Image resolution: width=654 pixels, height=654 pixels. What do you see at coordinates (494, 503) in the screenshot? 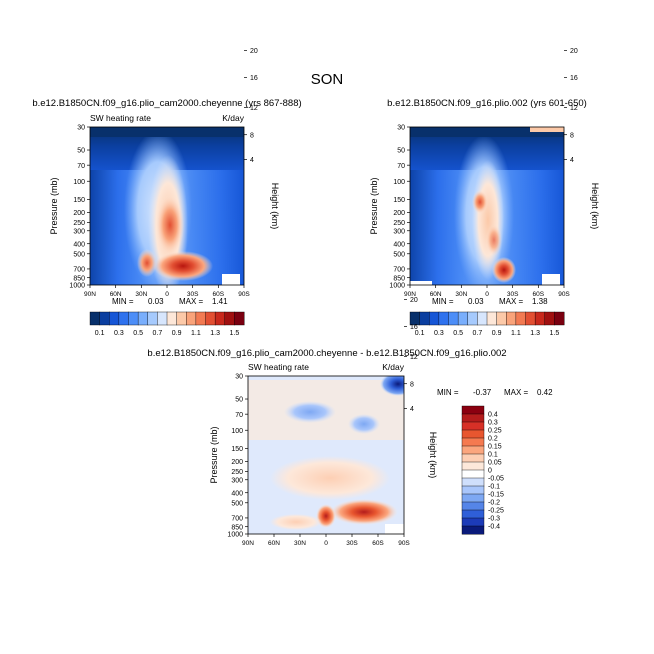
I see `panel-3-colorbar-label: -0.2` at bounding box center [494, 503].